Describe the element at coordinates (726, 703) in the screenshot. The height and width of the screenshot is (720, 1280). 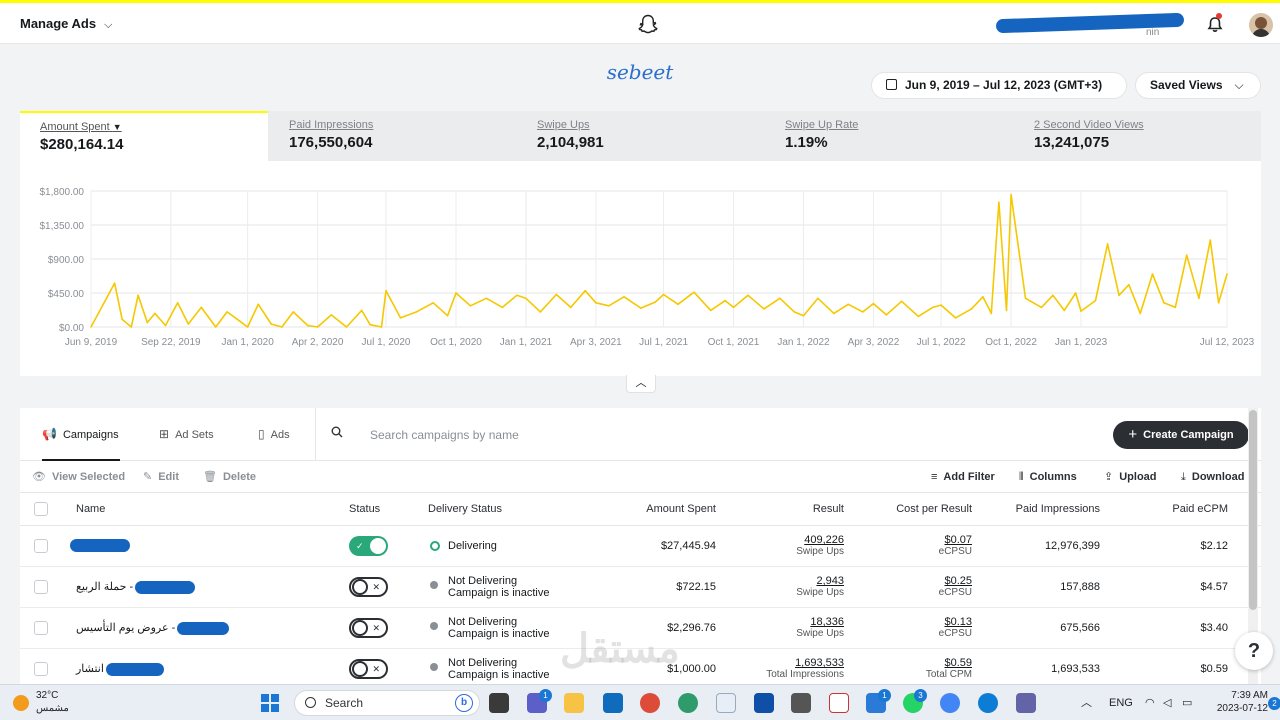
I see `notepad-icon` at that location.